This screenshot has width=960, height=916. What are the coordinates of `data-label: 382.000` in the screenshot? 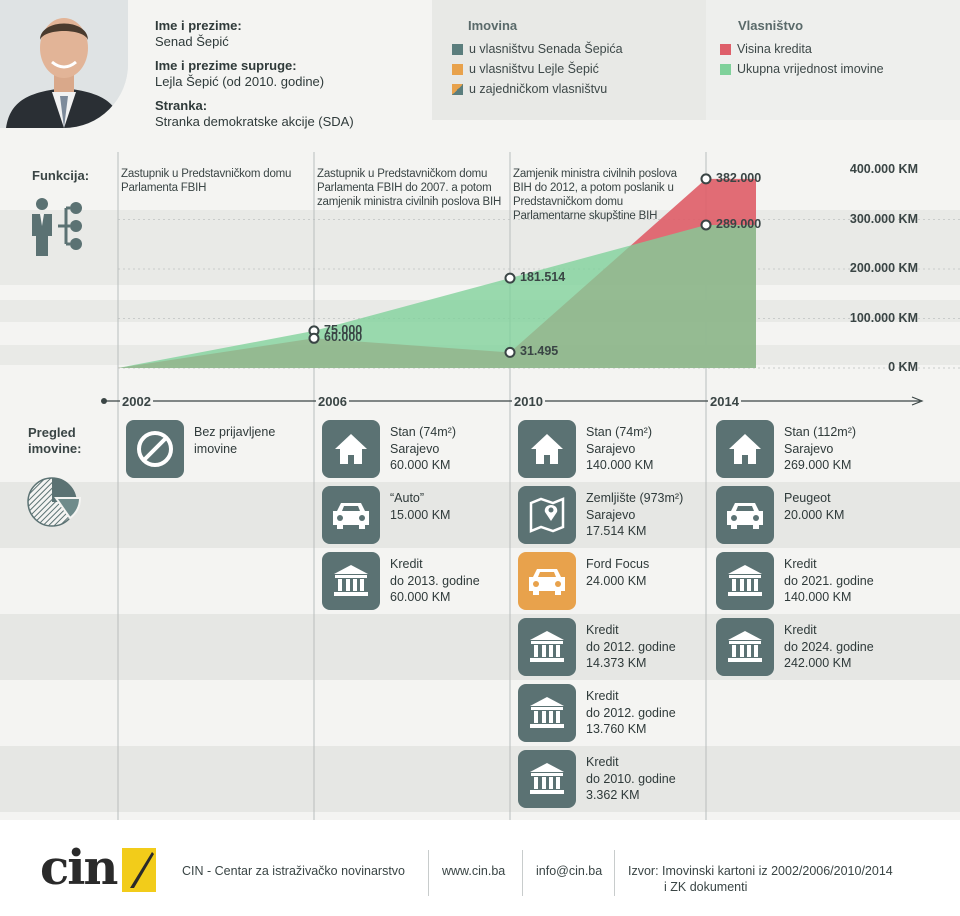 It's located at (739, 177).